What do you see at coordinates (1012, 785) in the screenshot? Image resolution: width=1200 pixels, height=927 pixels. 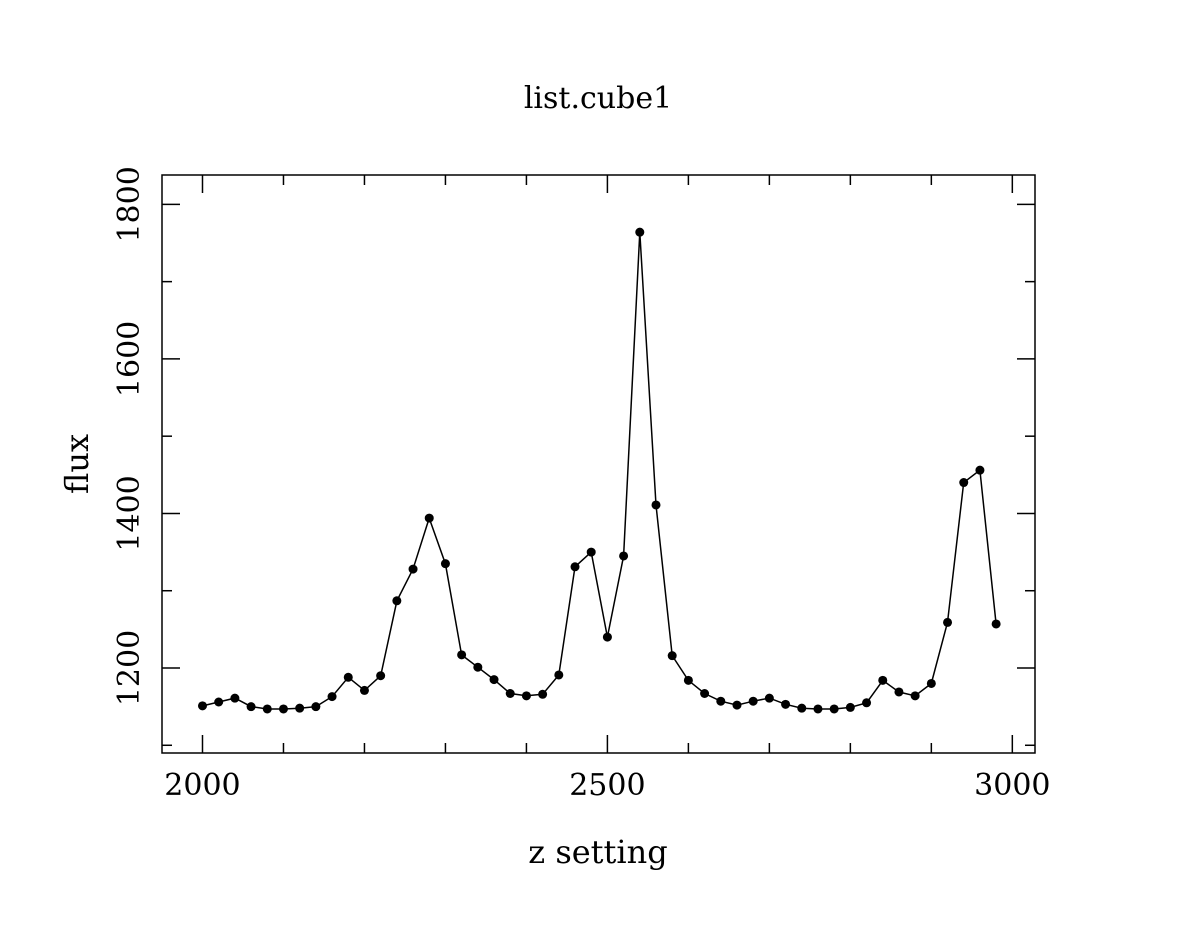 I see `x-tick-label: 3000` at bounding box center [1012, 785].